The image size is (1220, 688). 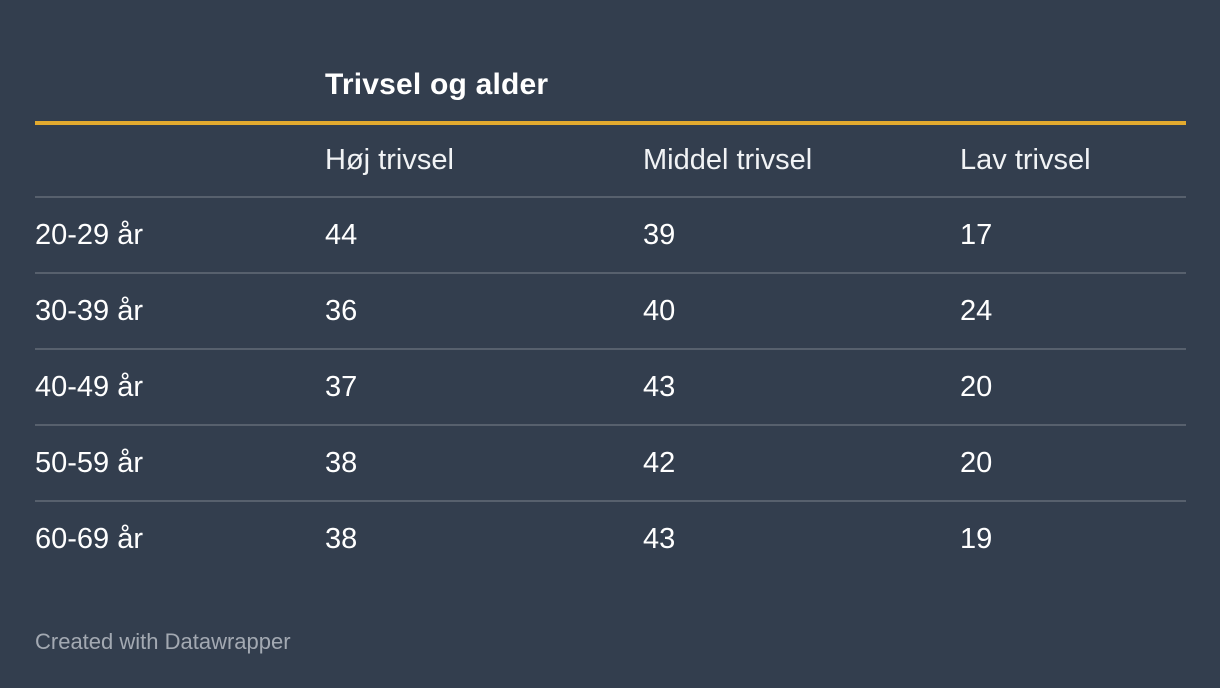 I want to click on column-header-hoj-trivsel: Høj trivsel, so click(x=484, y=161).